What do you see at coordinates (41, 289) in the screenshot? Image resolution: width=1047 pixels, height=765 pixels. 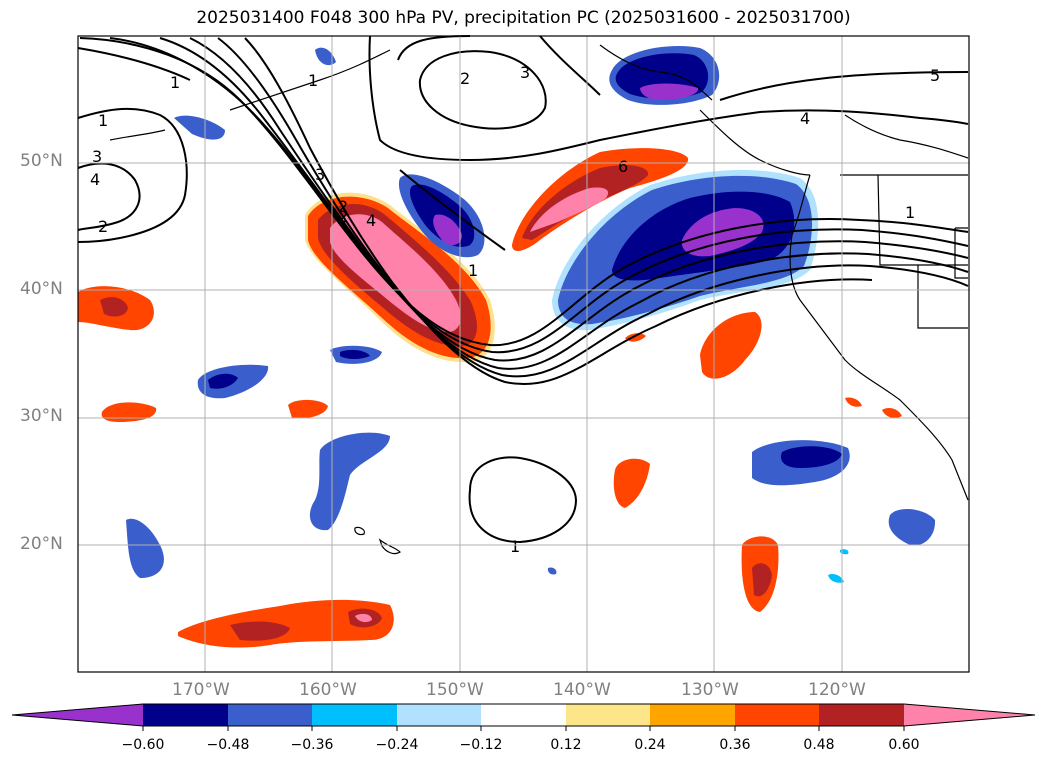 I see `lat-label-40n: 40°N` at bounding box center [41, 289].